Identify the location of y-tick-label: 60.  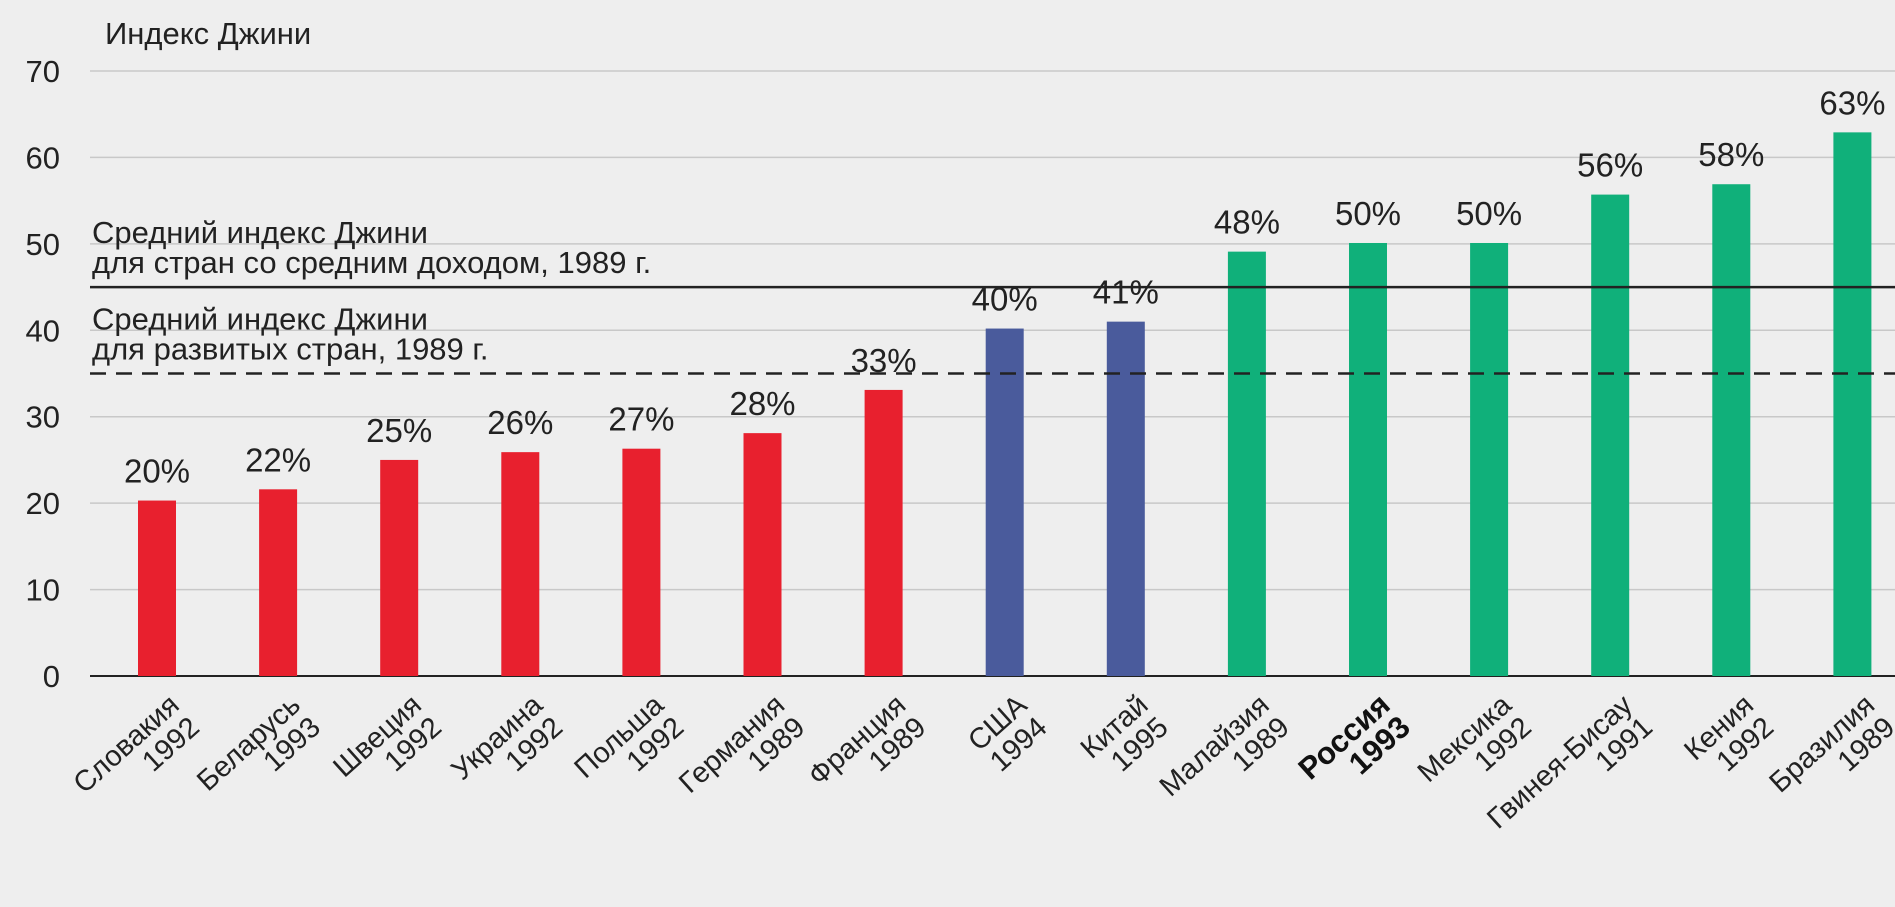
(43, 157).